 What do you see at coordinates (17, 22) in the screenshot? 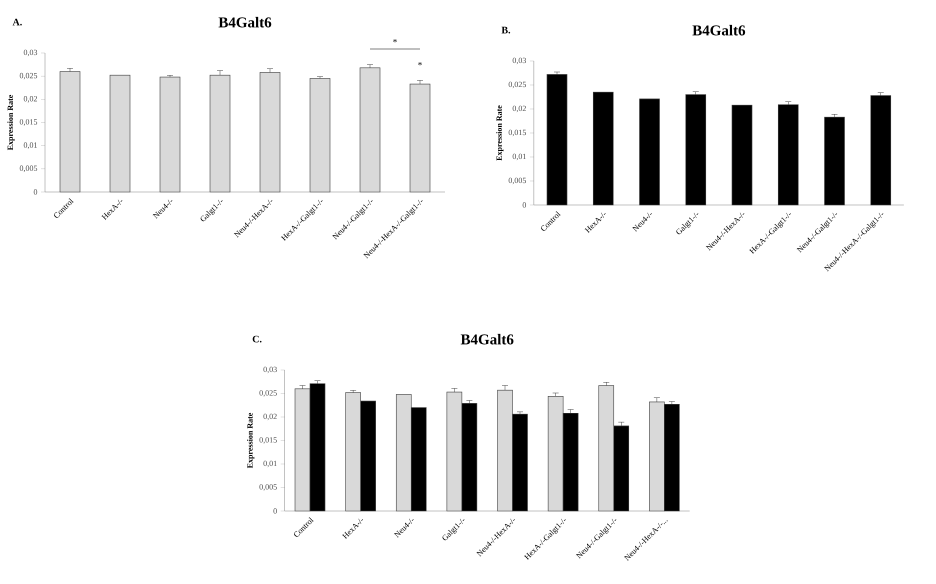
I see `text: A.` at bounding box center [17, 22].